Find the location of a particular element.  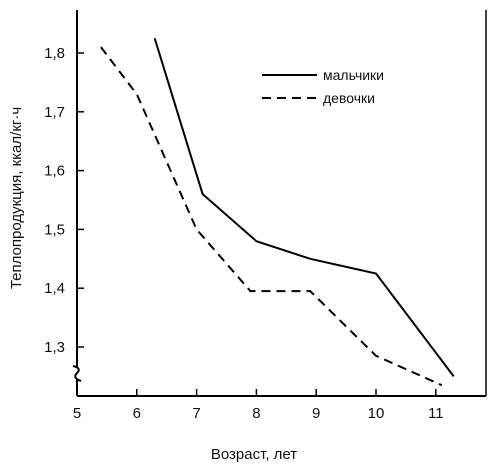

x-axis-label: Возраст, лет is located at coordinates (254, 454).